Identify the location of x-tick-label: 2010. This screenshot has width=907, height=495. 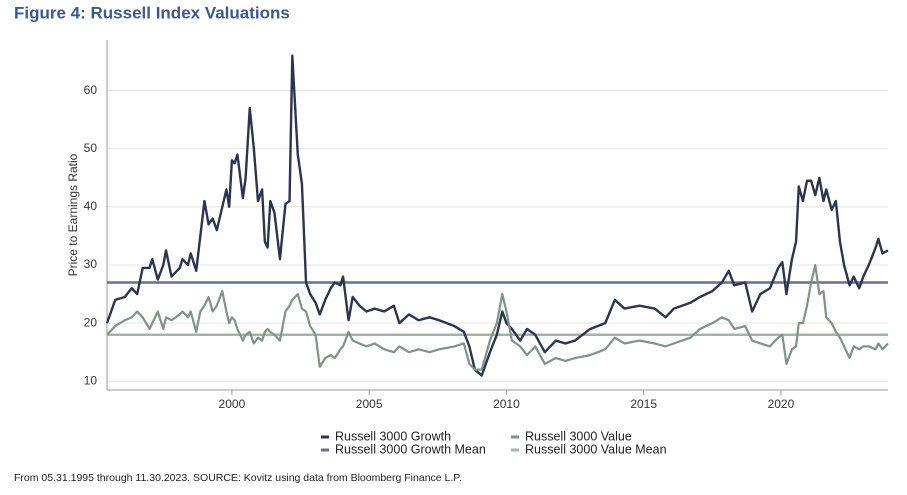
(506, 404).